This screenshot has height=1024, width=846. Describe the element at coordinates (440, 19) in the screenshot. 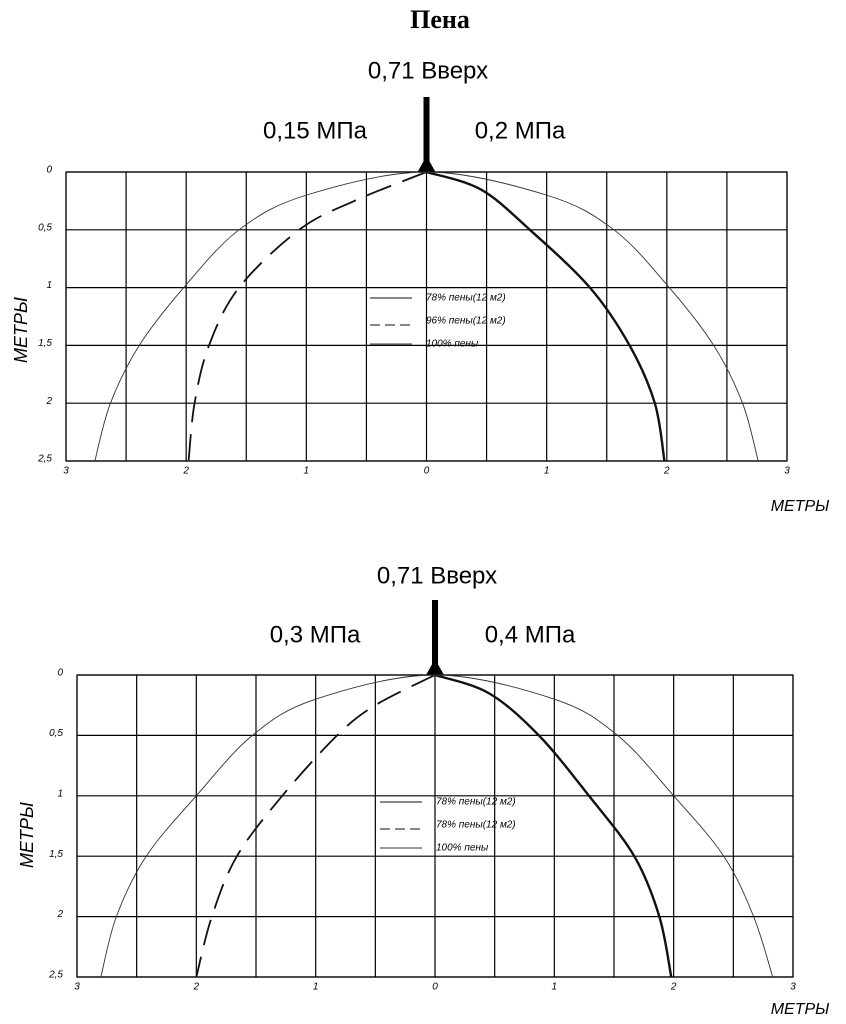

I see `page-title: Пена` at that location.